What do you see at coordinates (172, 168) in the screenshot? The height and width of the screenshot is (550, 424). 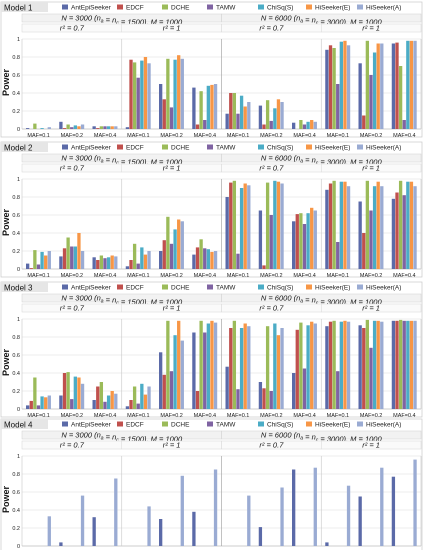 I see `r2-label: r² = 1` at bounding box center [172, 168].